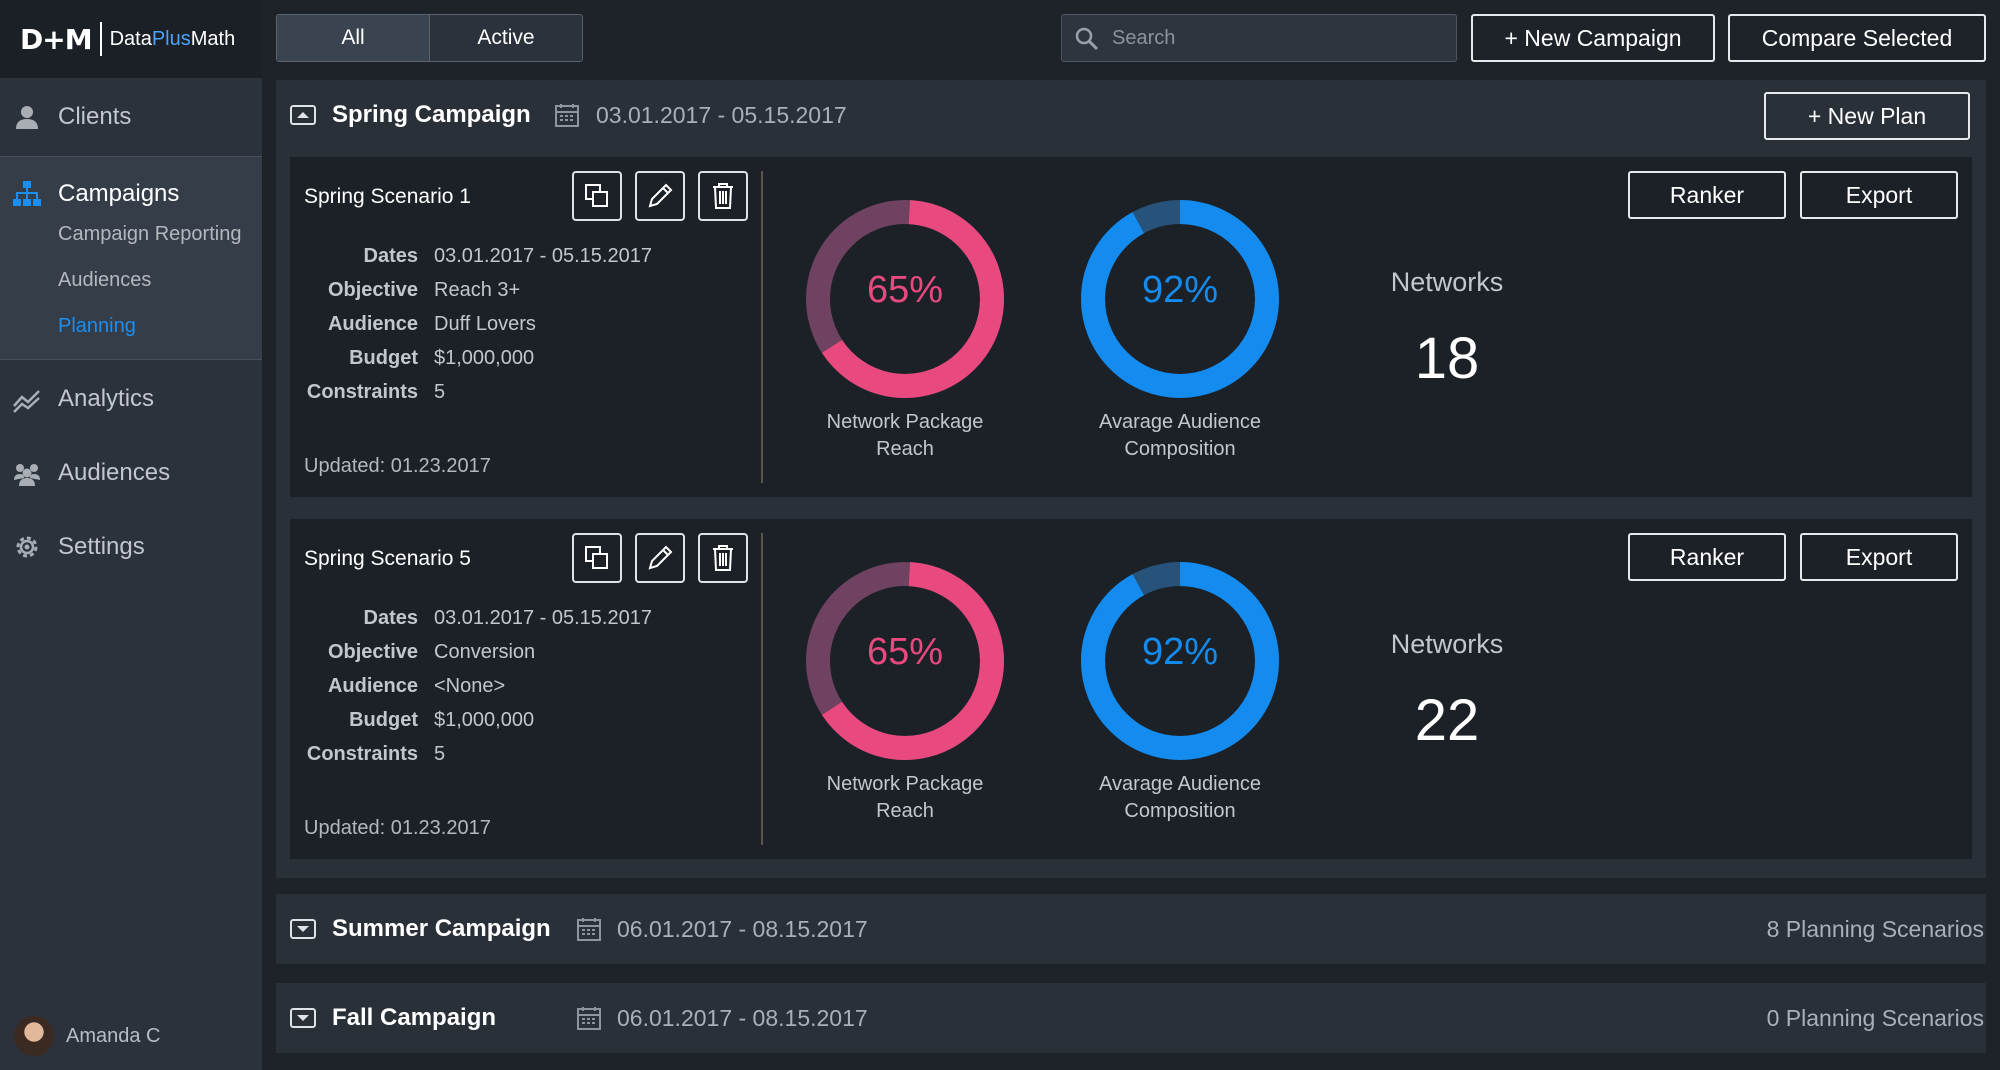 The height and width of the screenshot is (1070, 2000). What do you see at coordinates (105, 280) in the screenshot?
I see `sidebar-subitem-audiences: Audiences` at bounding box center [105, 280].